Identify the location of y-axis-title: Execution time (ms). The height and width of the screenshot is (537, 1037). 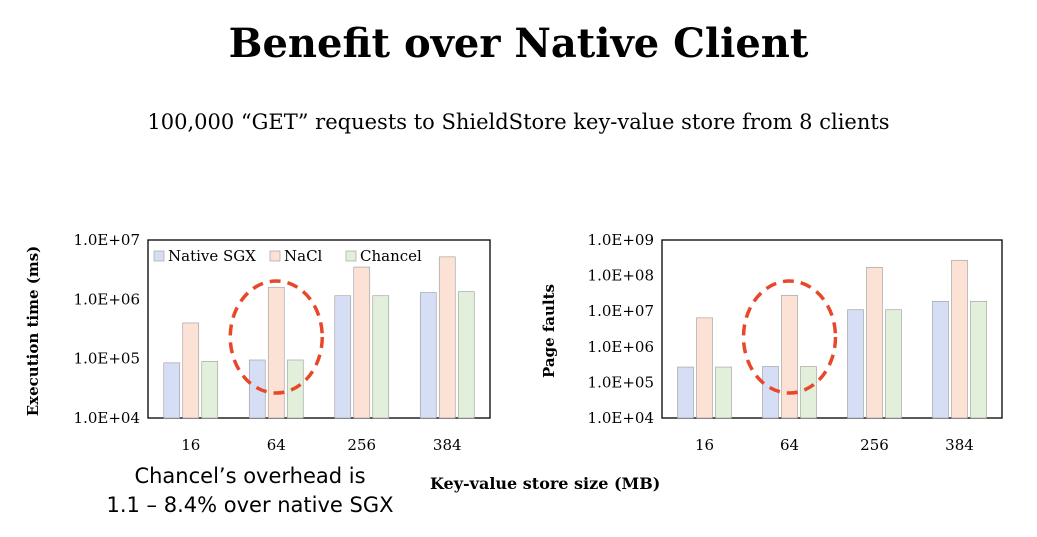
(33, 331).